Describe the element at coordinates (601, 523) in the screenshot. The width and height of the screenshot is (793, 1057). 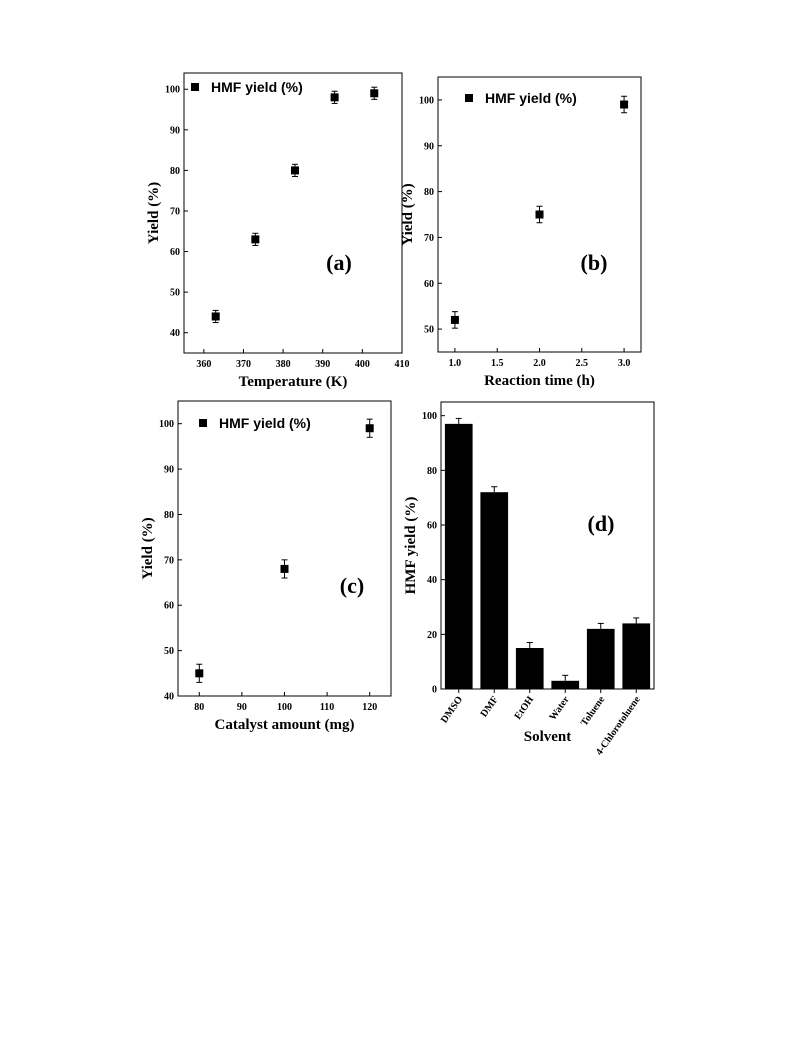
I see `chart4-panel-annotation: (d)` at that location.